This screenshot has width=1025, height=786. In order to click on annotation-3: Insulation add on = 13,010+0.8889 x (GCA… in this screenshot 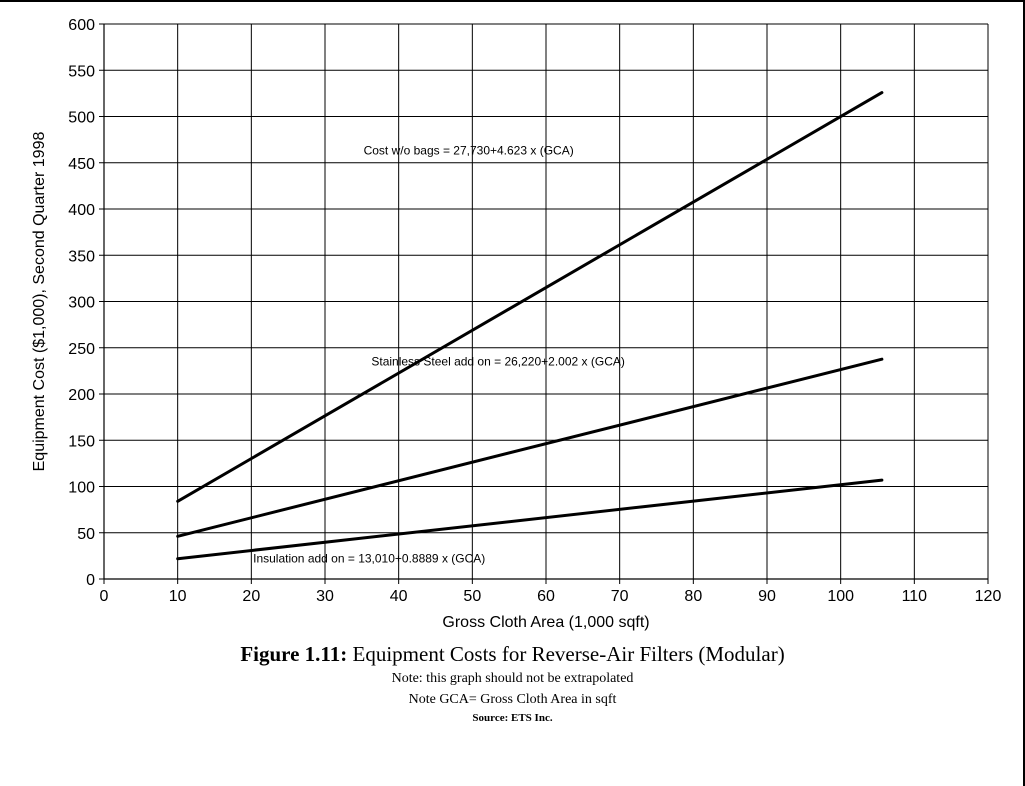, I will do `click(369, 559)`.